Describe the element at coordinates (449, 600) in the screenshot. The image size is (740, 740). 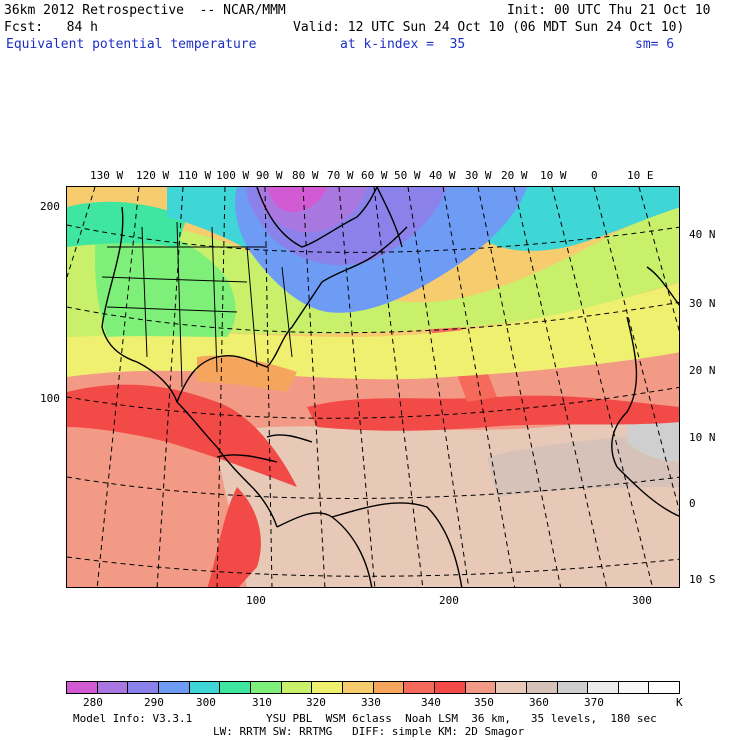
I see `grid-x-label: 200` at that location.